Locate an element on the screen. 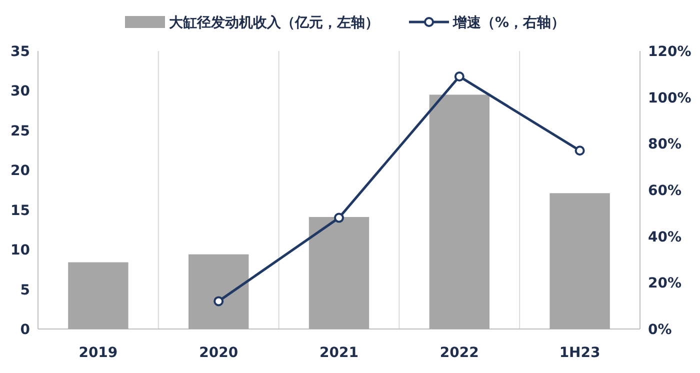 This screenshot has height=373, width=700. legend-label: 大缸径发动机收入（亿元，左轴） is located at coordinates (274, 23).